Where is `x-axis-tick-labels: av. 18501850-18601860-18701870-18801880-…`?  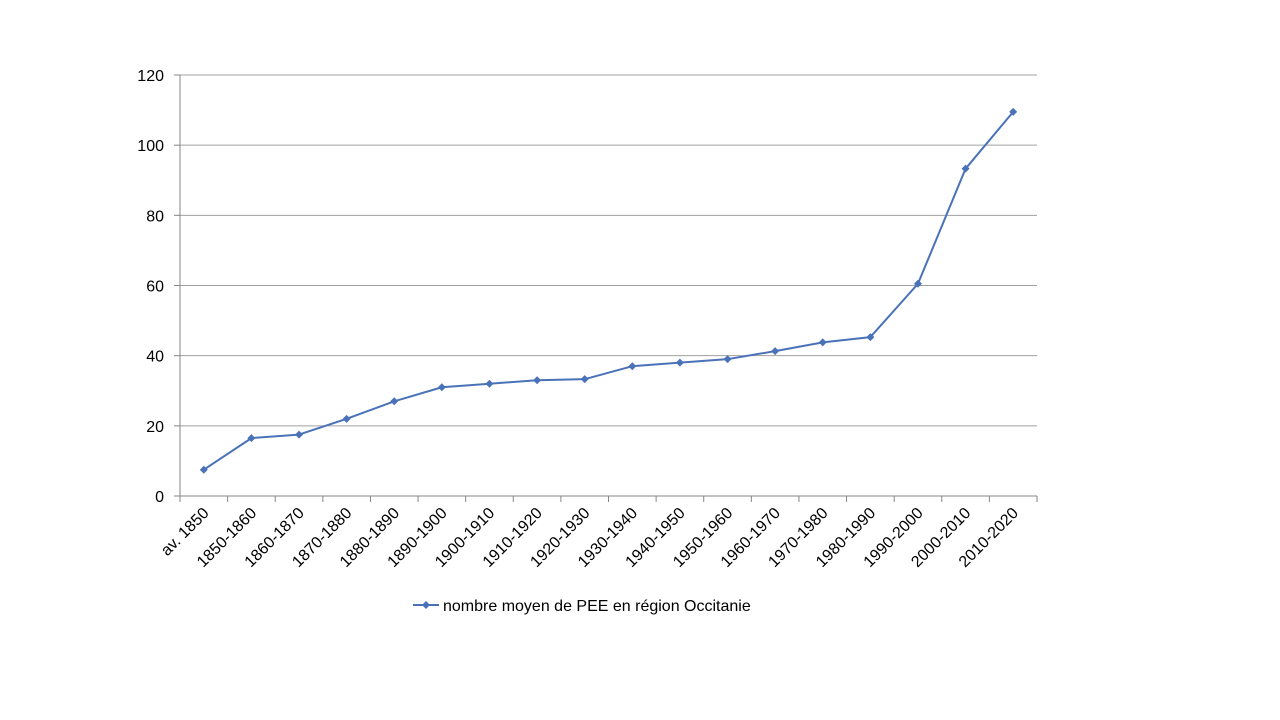 x-axis-tick-labels: av. 18501850-18601860-18701870-18801880-… is located at coordinates (590, 538).